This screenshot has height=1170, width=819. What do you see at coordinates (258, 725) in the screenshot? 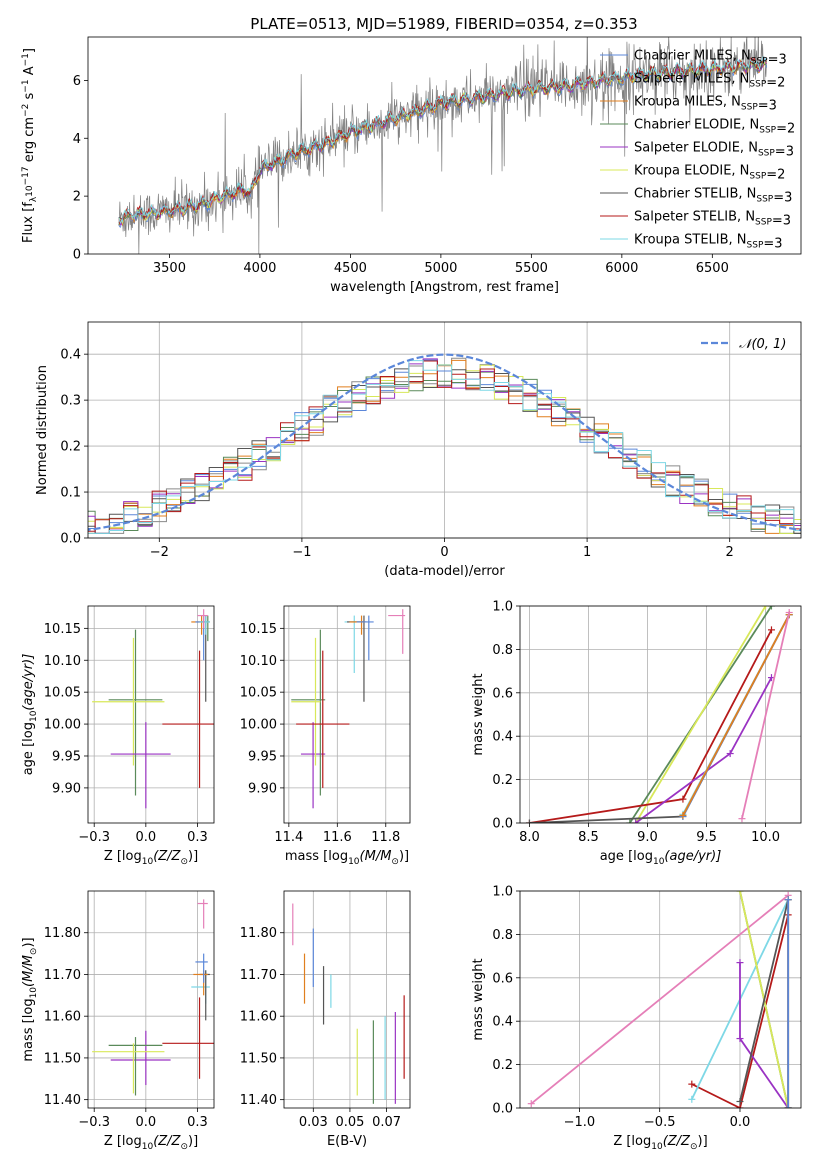
I see `y-tick-label: 10.00` at bounding box center [258, 725].